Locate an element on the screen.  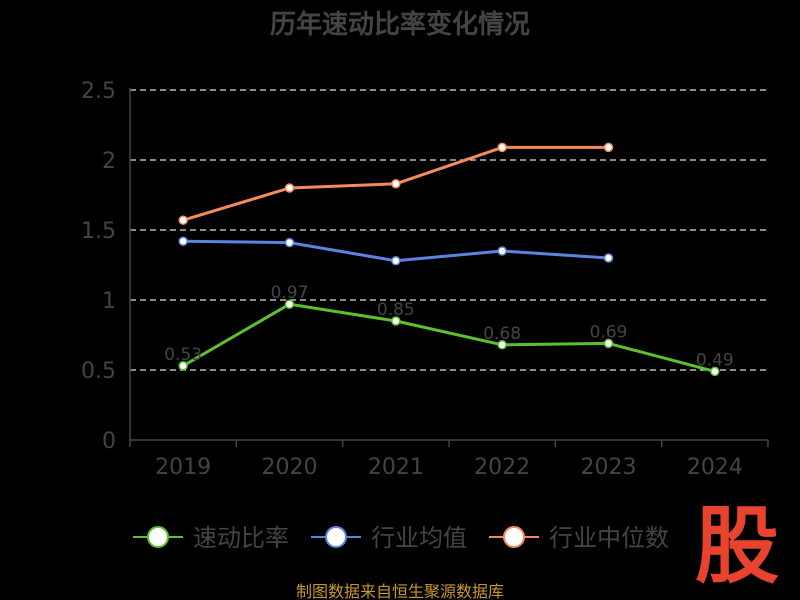
data-labels: 0.53 0.97 0.85 0.68 0.69 0.49 is located at coordinates (449, 326).